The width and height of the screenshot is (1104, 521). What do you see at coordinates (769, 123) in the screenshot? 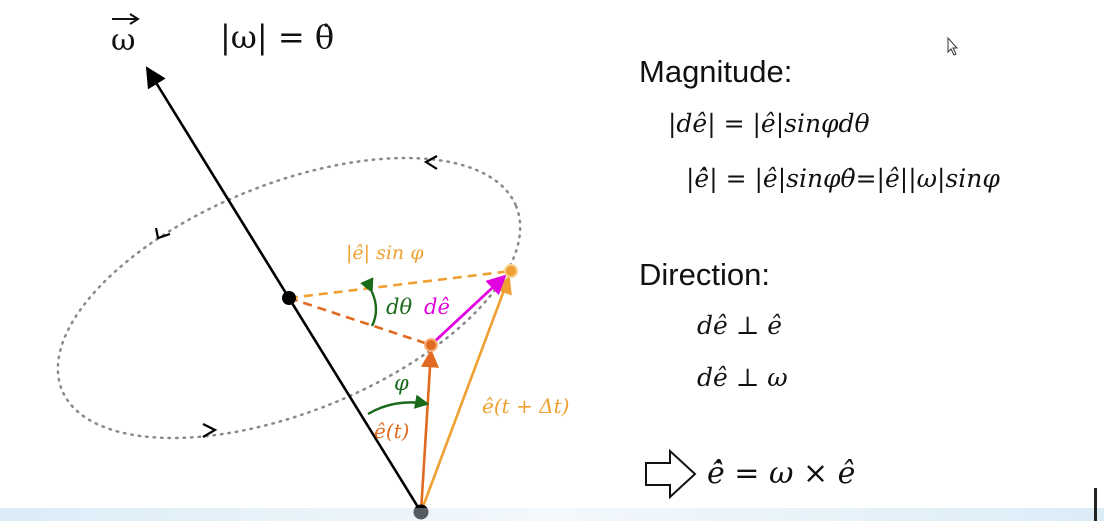
I see `magnitude-eq1: |dê| = |ê|sinφdθ` at bounding box center [769, 123].